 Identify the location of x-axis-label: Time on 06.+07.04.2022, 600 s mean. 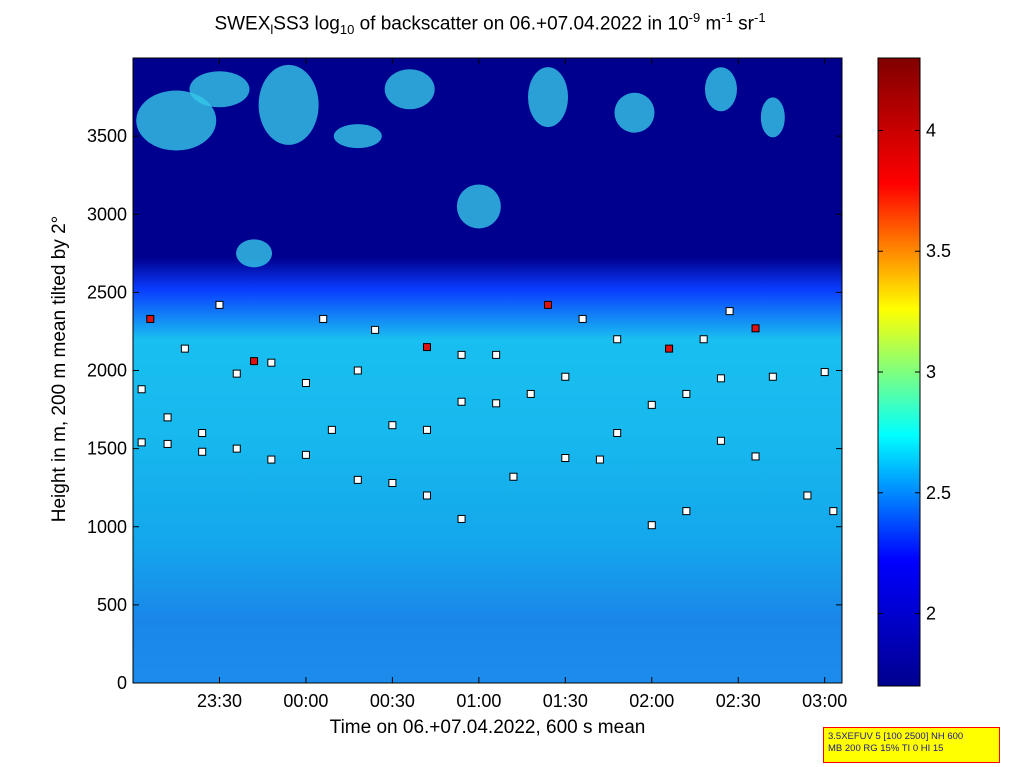
(487, 727).